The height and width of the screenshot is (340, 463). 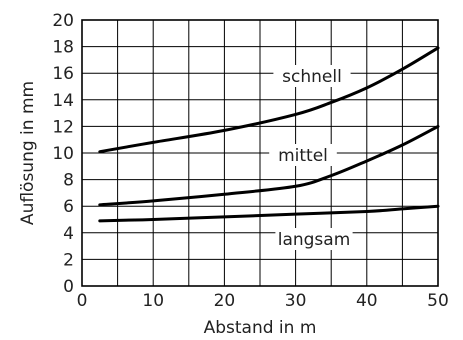 I want to click on y-tick-label: 18, so click(x=63, y=48).